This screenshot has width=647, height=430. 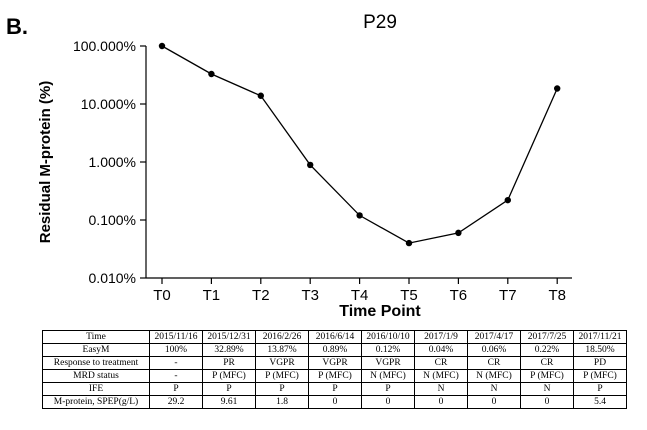 What do you see at coordinates (388, 337) in the screenshot?
I see `table-cell: 2016/10/10` at bounding box center [388, 337].